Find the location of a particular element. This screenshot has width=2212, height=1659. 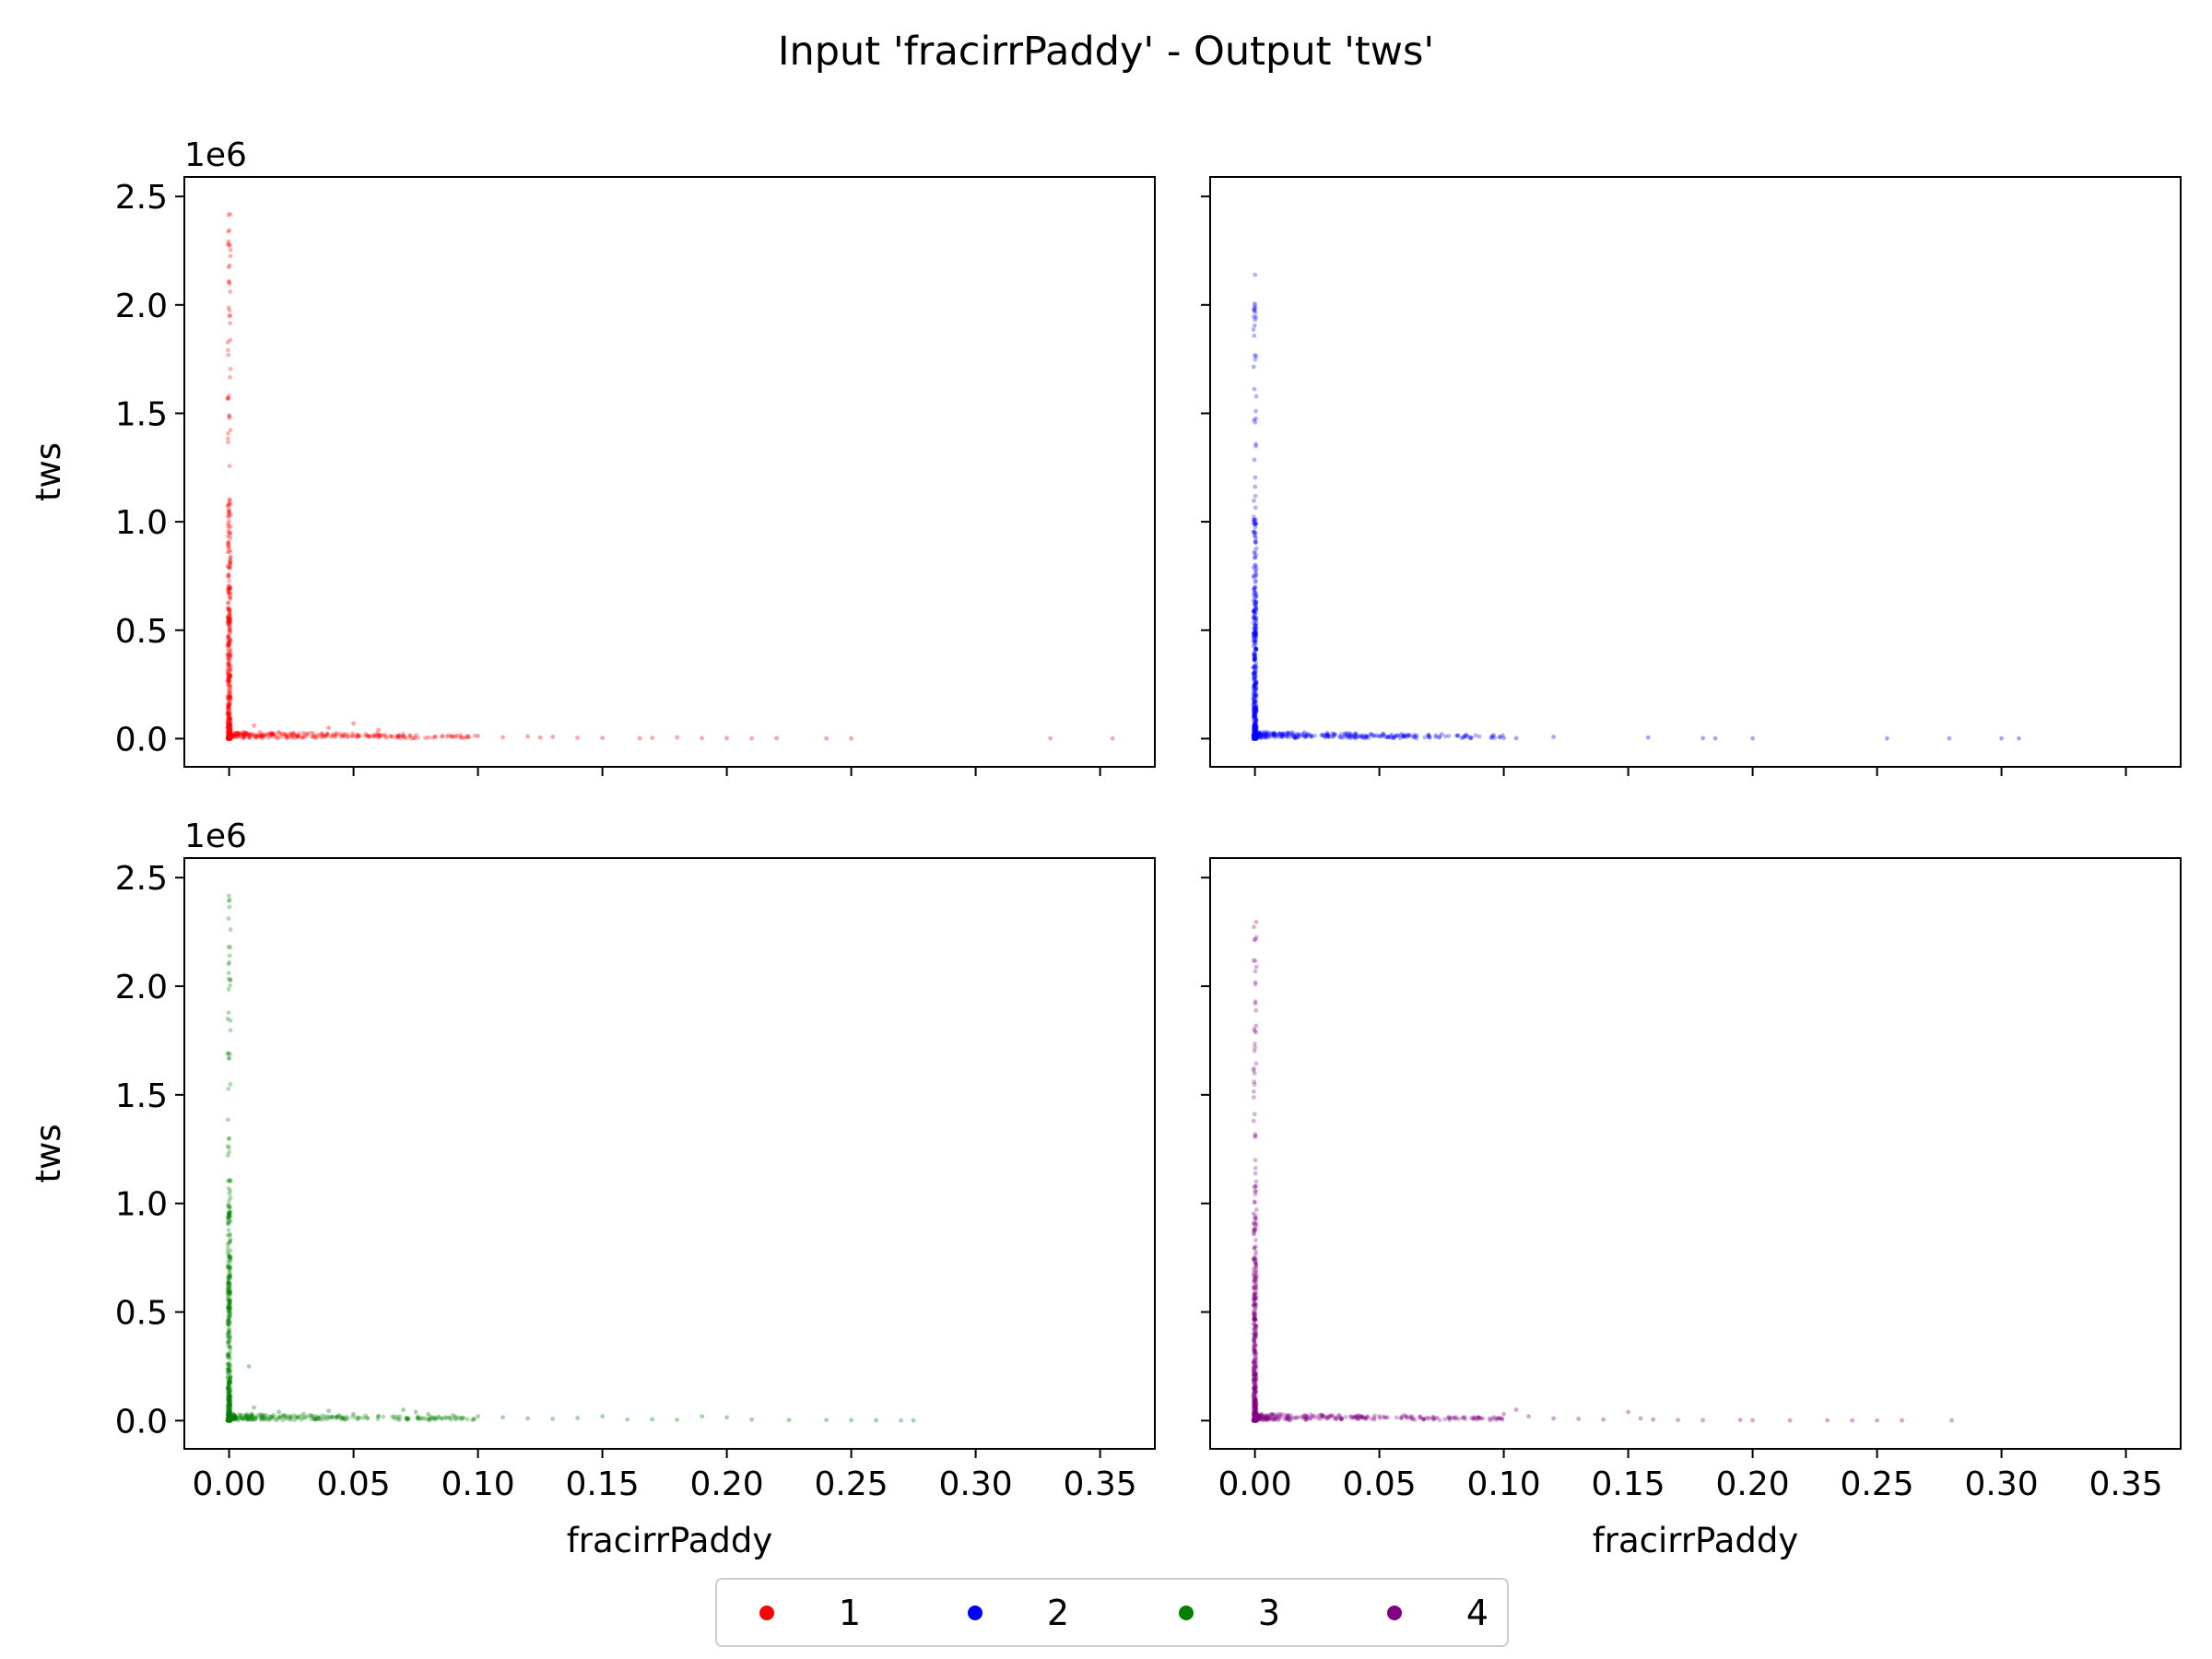

x-tick-label: 0.20 is located at coordinates (1753, 1484).